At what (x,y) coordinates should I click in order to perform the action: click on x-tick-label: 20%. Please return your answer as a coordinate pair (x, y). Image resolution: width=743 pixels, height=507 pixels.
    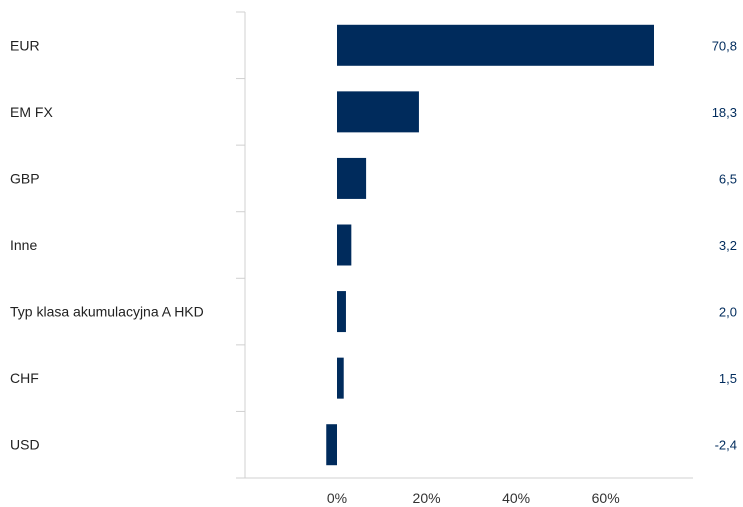
    Looking at the image, I should click on (427, 498).